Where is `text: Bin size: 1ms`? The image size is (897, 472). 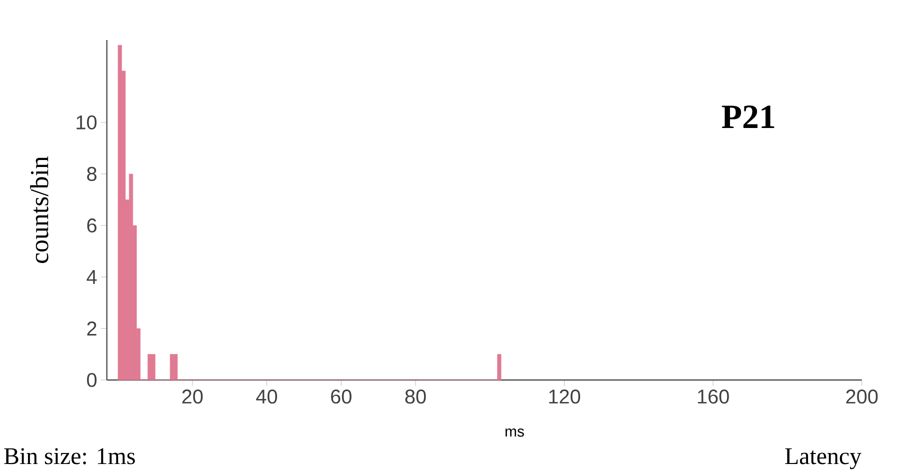 text: Bin size: 1ms is located at coordinates (69, 456).